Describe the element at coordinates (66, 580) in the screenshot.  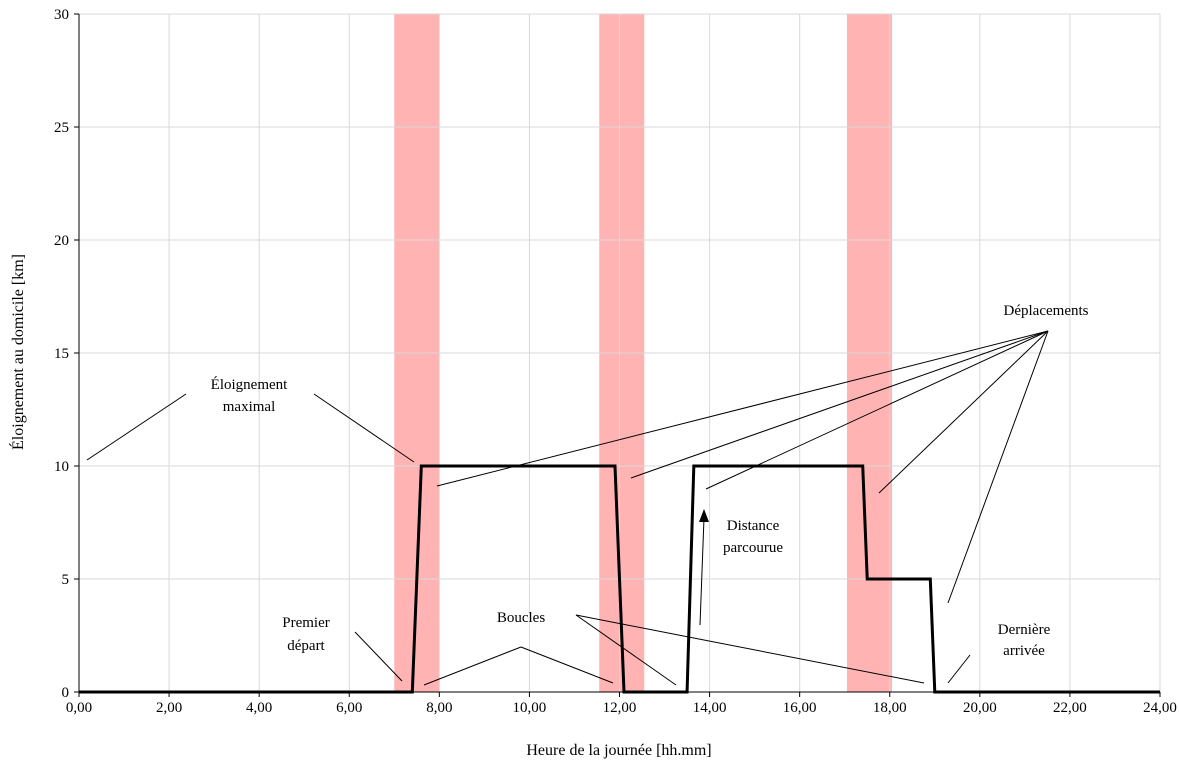
I see `y-tick-label-1: 5` at that location.